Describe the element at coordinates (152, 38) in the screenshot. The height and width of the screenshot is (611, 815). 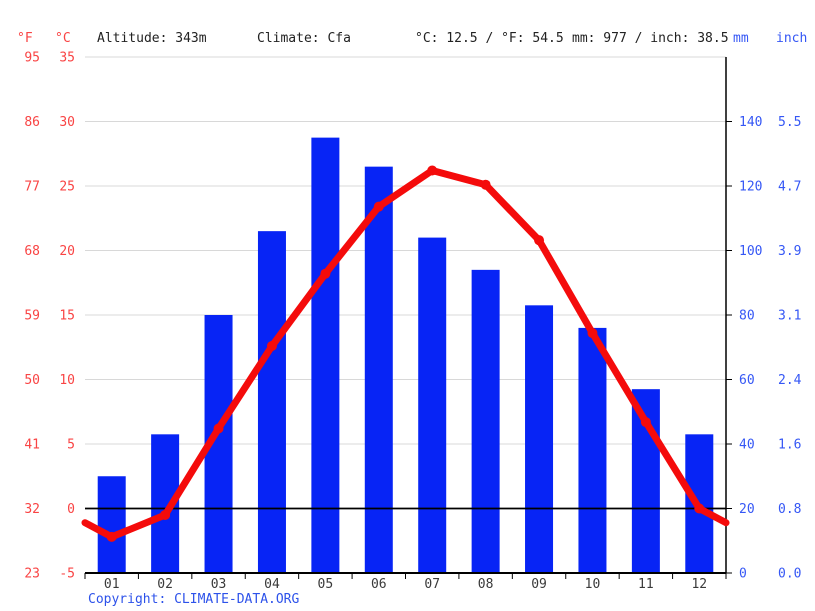
I see `altitude-label: Altitude: 343m` at that location.